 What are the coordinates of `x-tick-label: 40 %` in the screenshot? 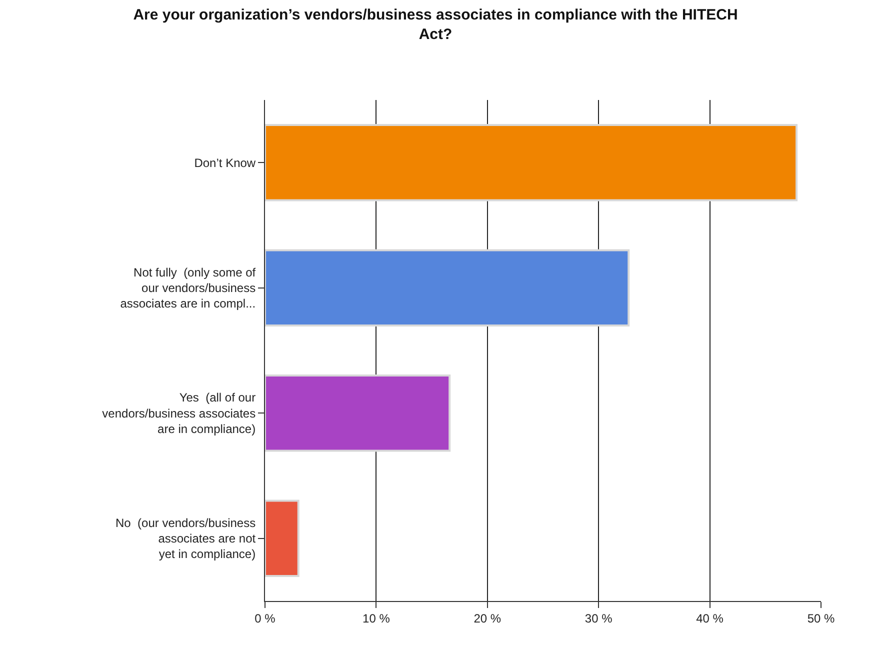 It's located at (710, 618).